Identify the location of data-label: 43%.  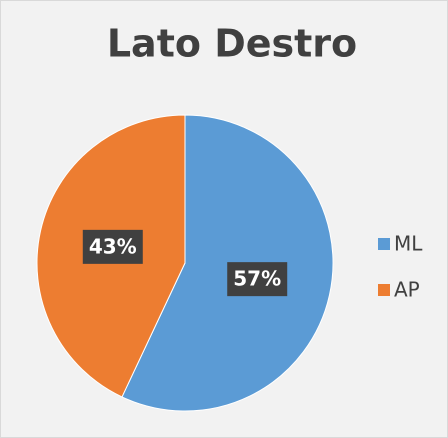
(113, 246).